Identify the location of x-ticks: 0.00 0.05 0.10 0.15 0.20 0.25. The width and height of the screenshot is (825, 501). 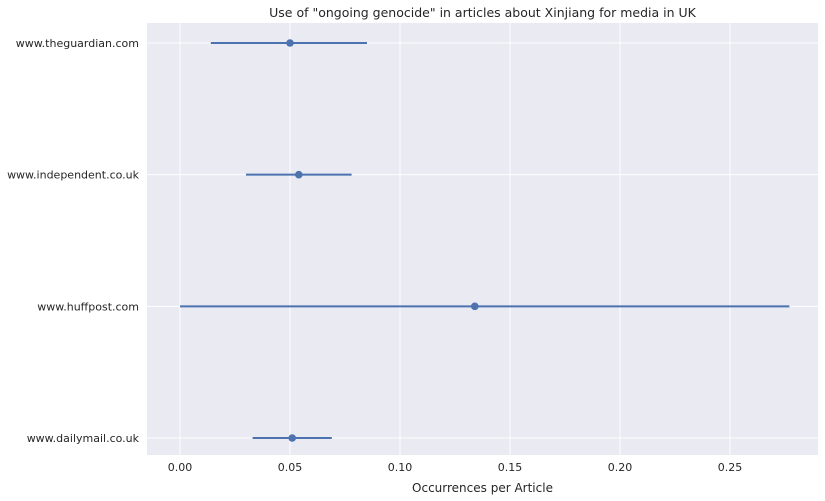
(455, 467).